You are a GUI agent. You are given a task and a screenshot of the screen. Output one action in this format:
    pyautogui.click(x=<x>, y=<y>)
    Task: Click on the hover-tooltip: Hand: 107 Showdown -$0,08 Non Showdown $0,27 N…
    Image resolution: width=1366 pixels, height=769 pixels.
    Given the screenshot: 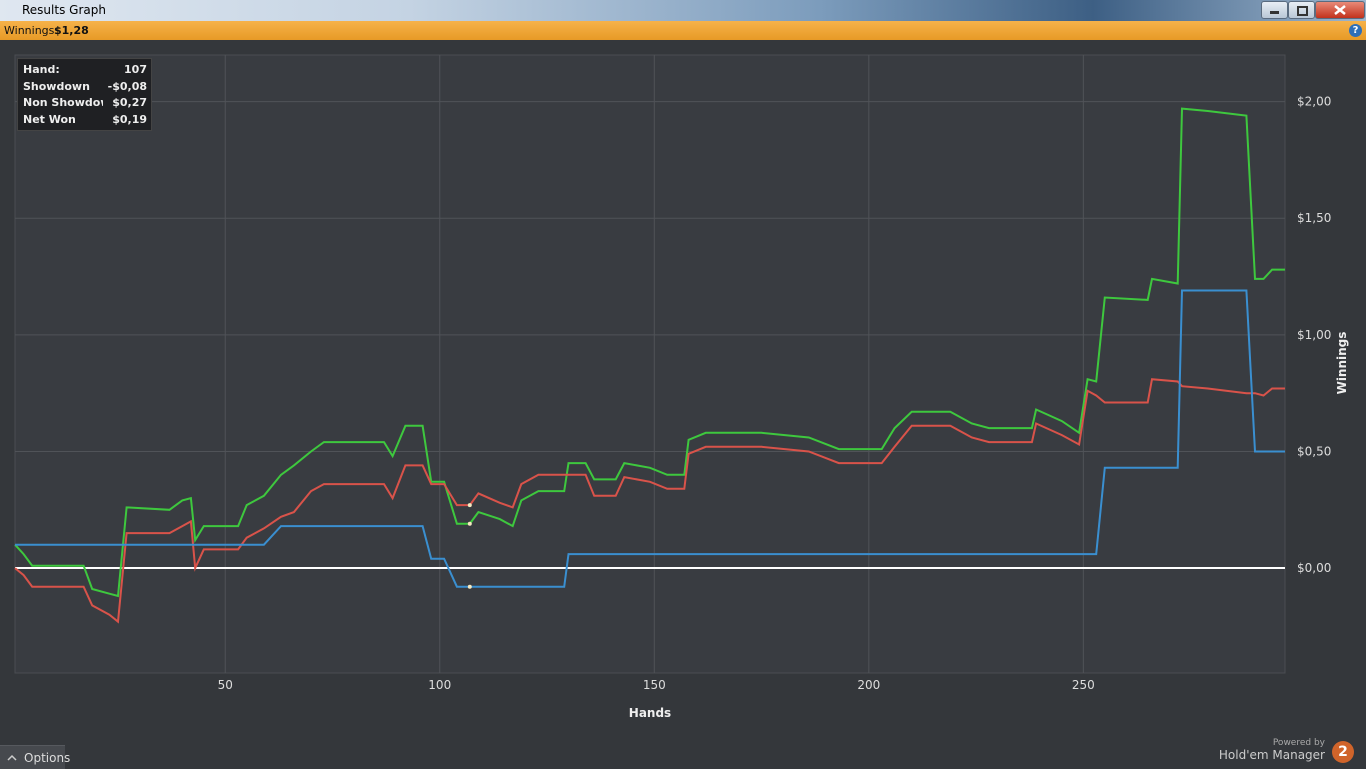 What is the action you would take?
    pyautogui.click(x=84, y=94)
    